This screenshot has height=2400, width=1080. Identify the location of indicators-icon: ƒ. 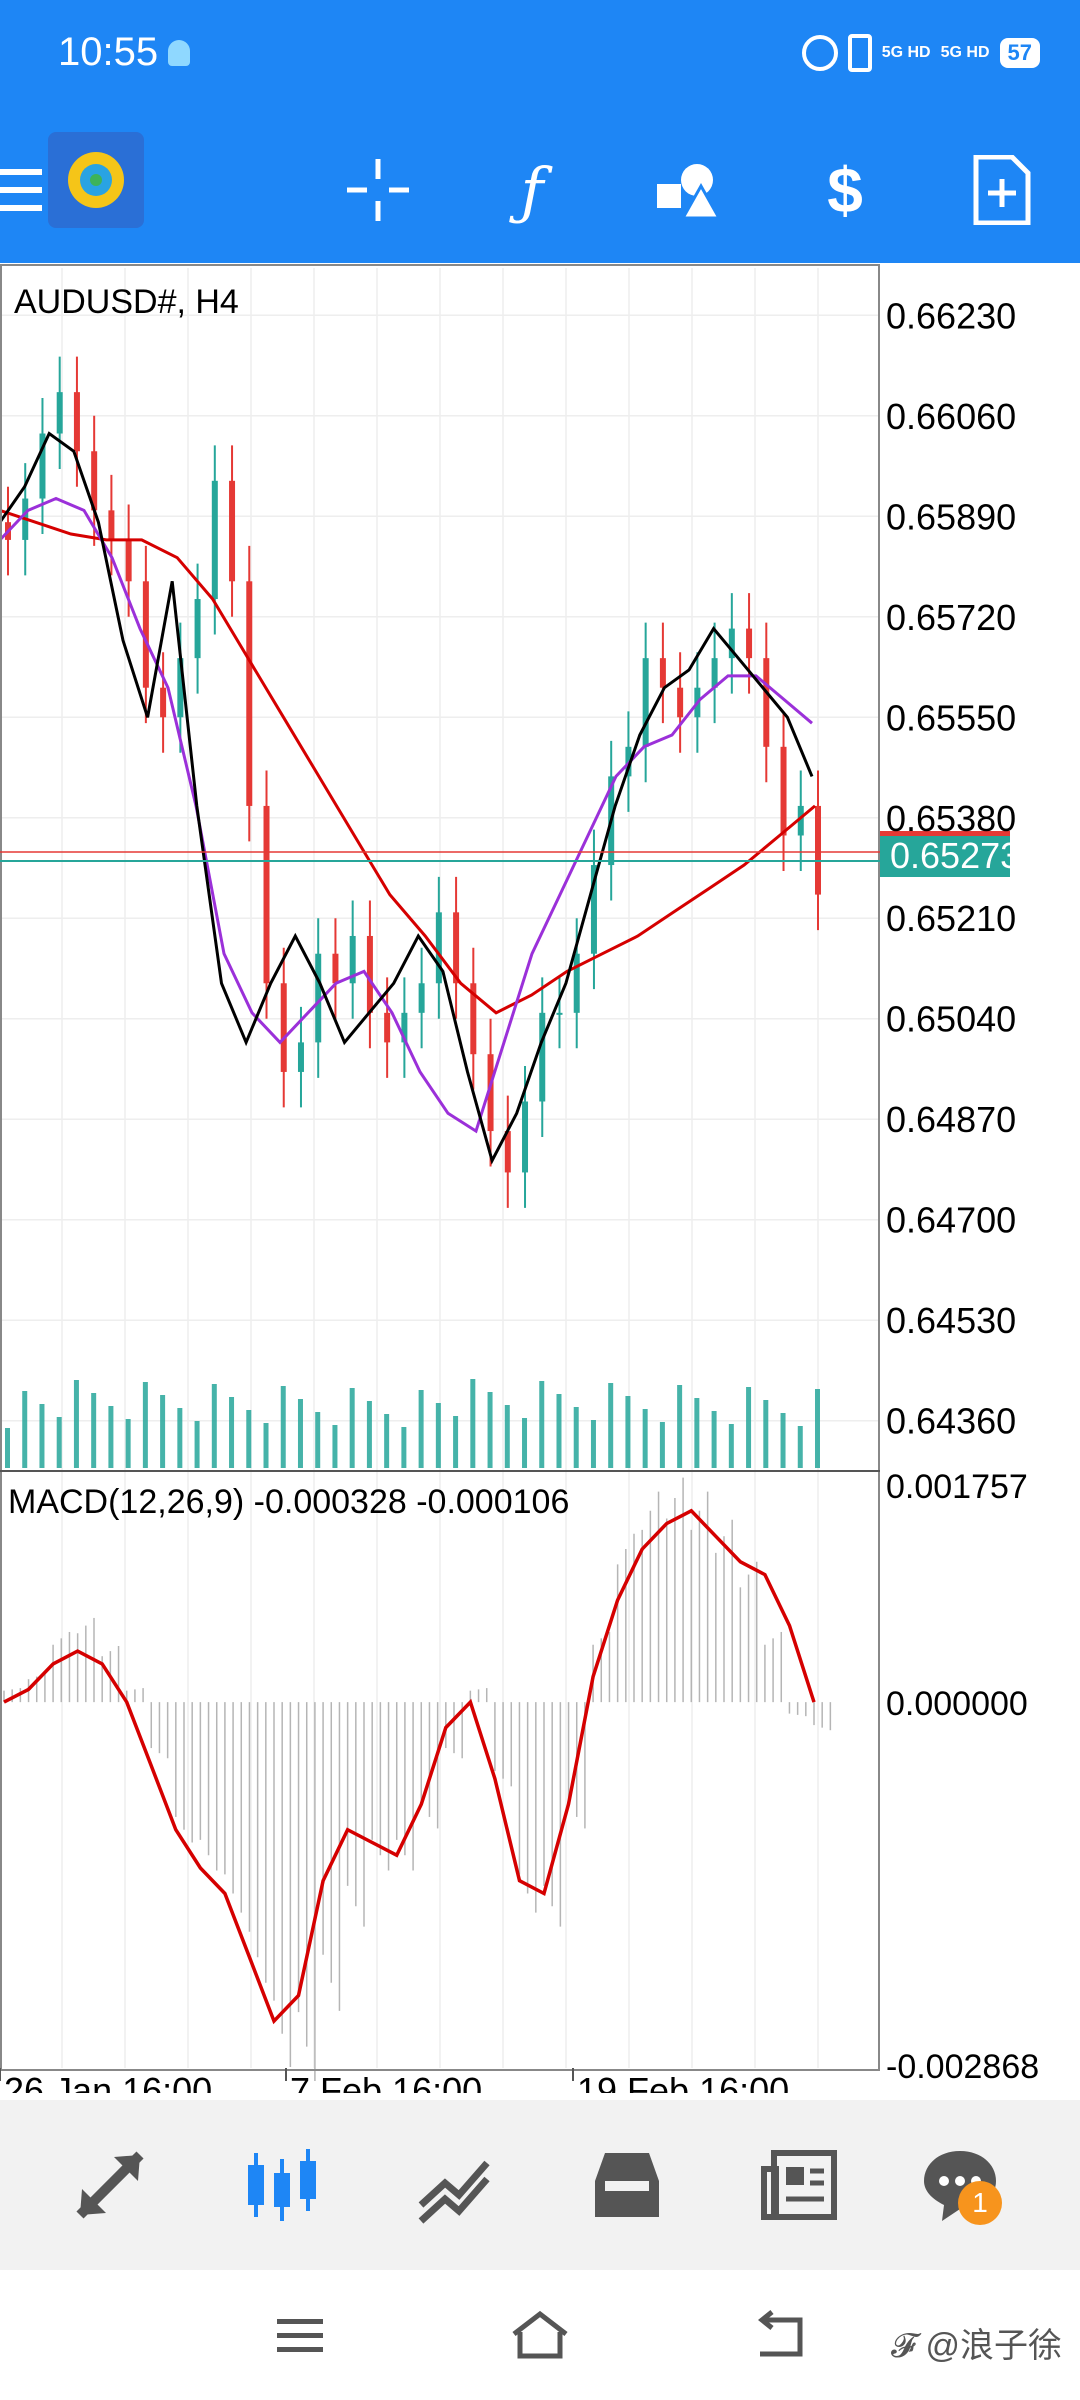
(532, 190).